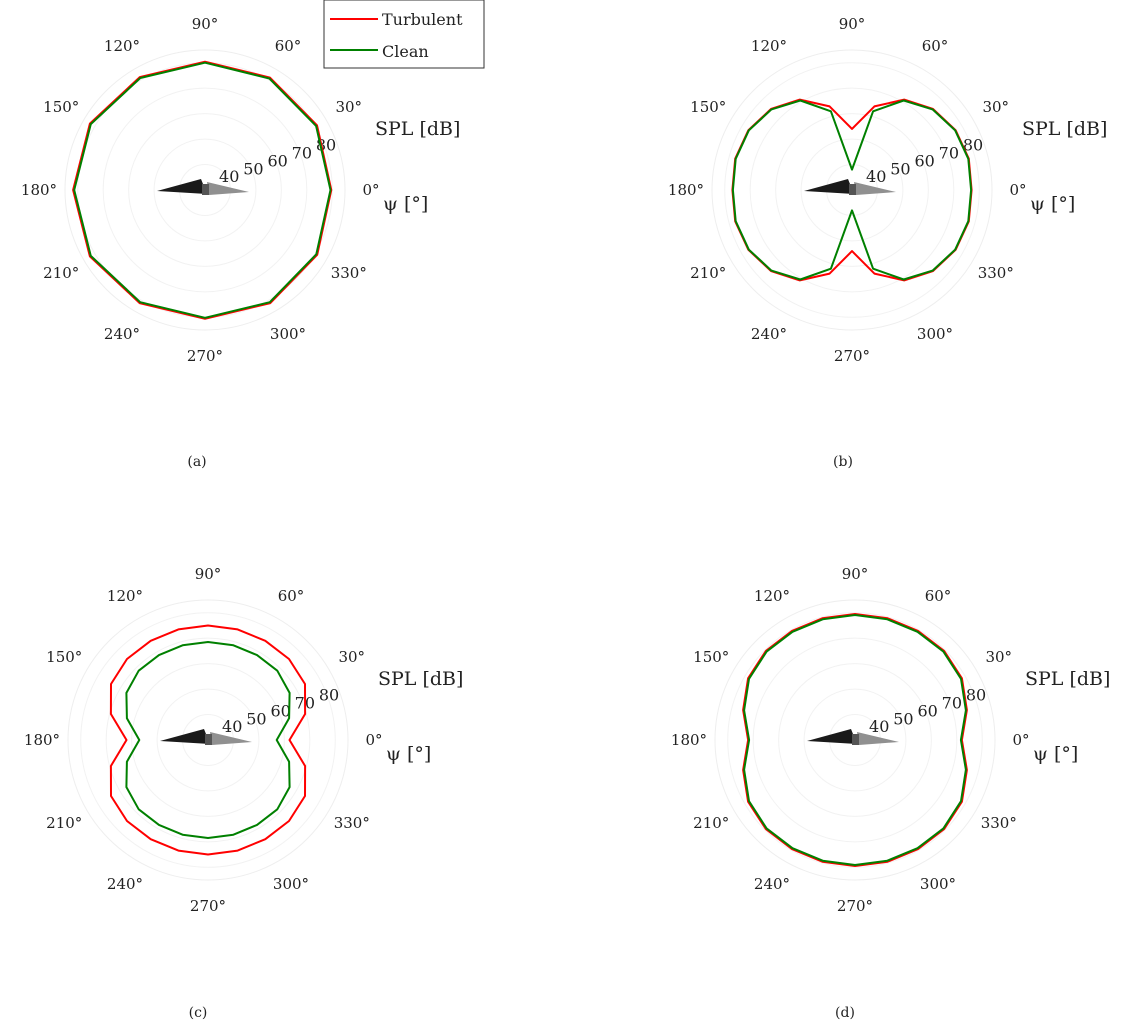  Describe the element at coordinates (843, 462) in the screenshot. I see `panel-caption: (b)` at that location.